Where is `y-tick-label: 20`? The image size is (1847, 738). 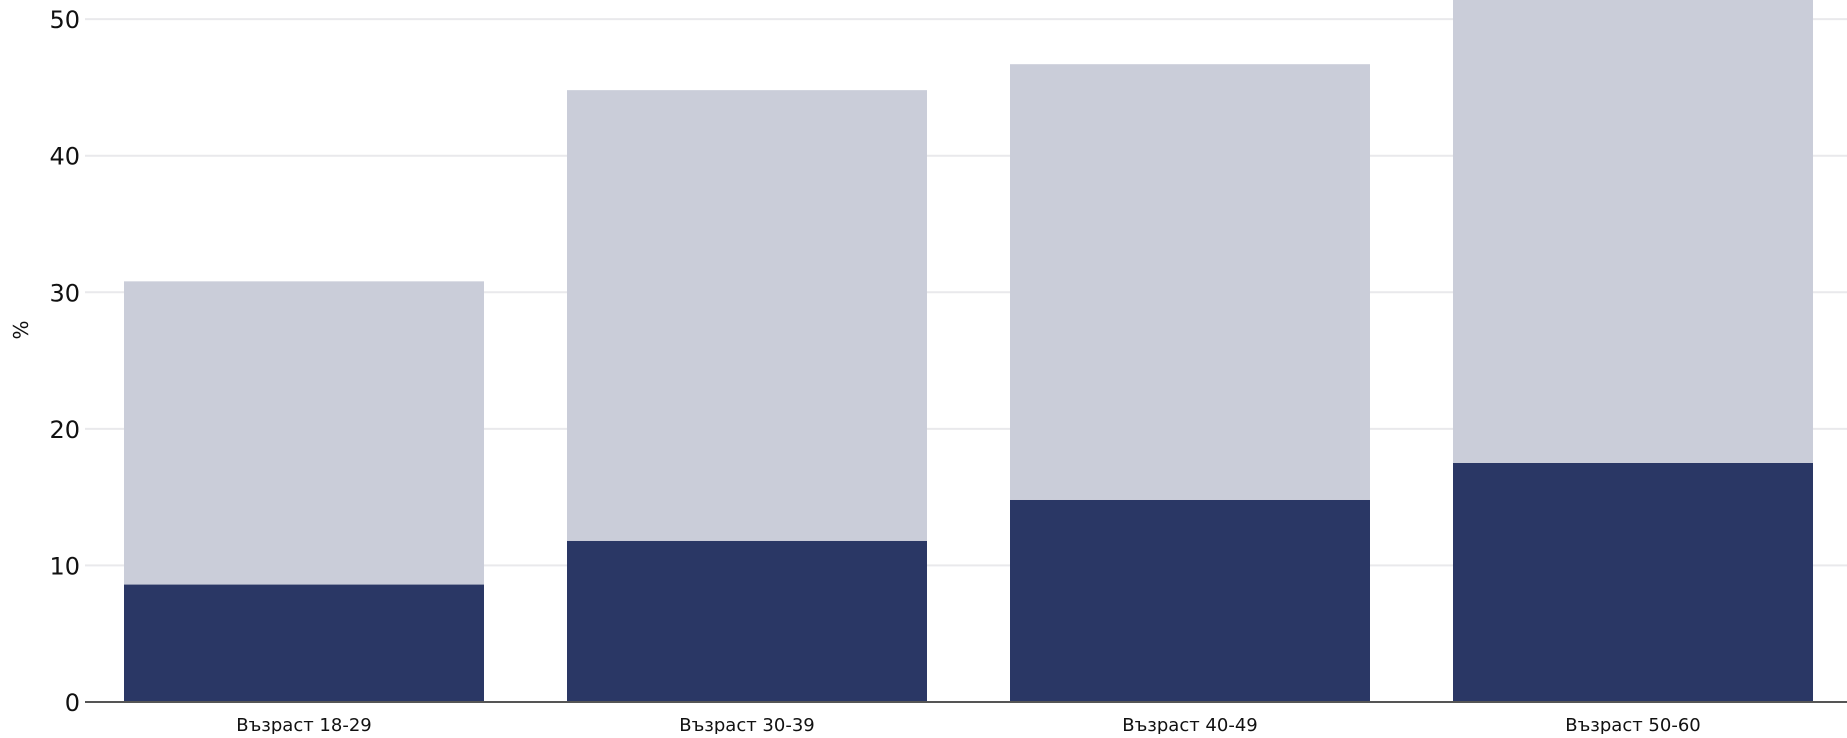
y-tick-label: 20 is located at coordinates (64, 430).